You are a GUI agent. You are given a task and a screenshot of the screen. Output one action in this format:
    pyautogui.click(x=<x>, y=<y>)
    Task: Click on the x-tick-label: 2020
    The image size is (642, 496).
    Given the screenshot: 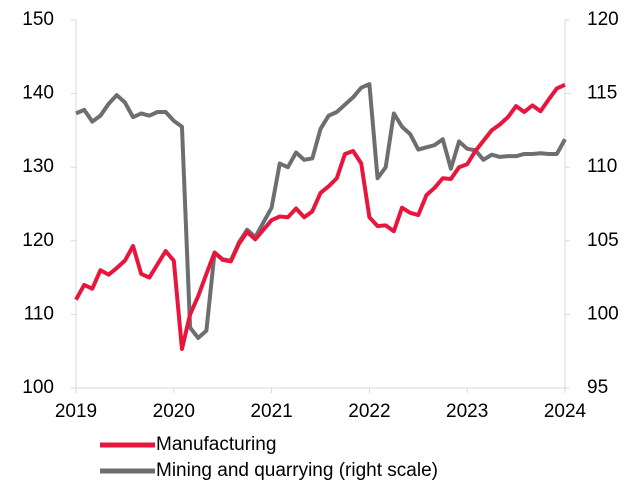 What is the action you would take?
    pyautogui.click(x=174, y=411)
    